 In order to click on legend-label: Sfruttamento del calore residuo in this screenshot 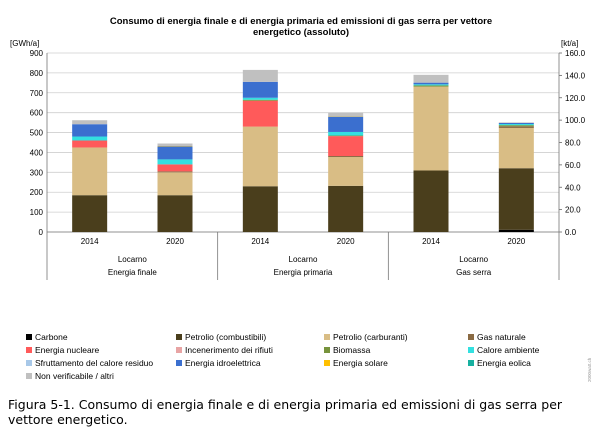, I will do `click(94, 363)`.